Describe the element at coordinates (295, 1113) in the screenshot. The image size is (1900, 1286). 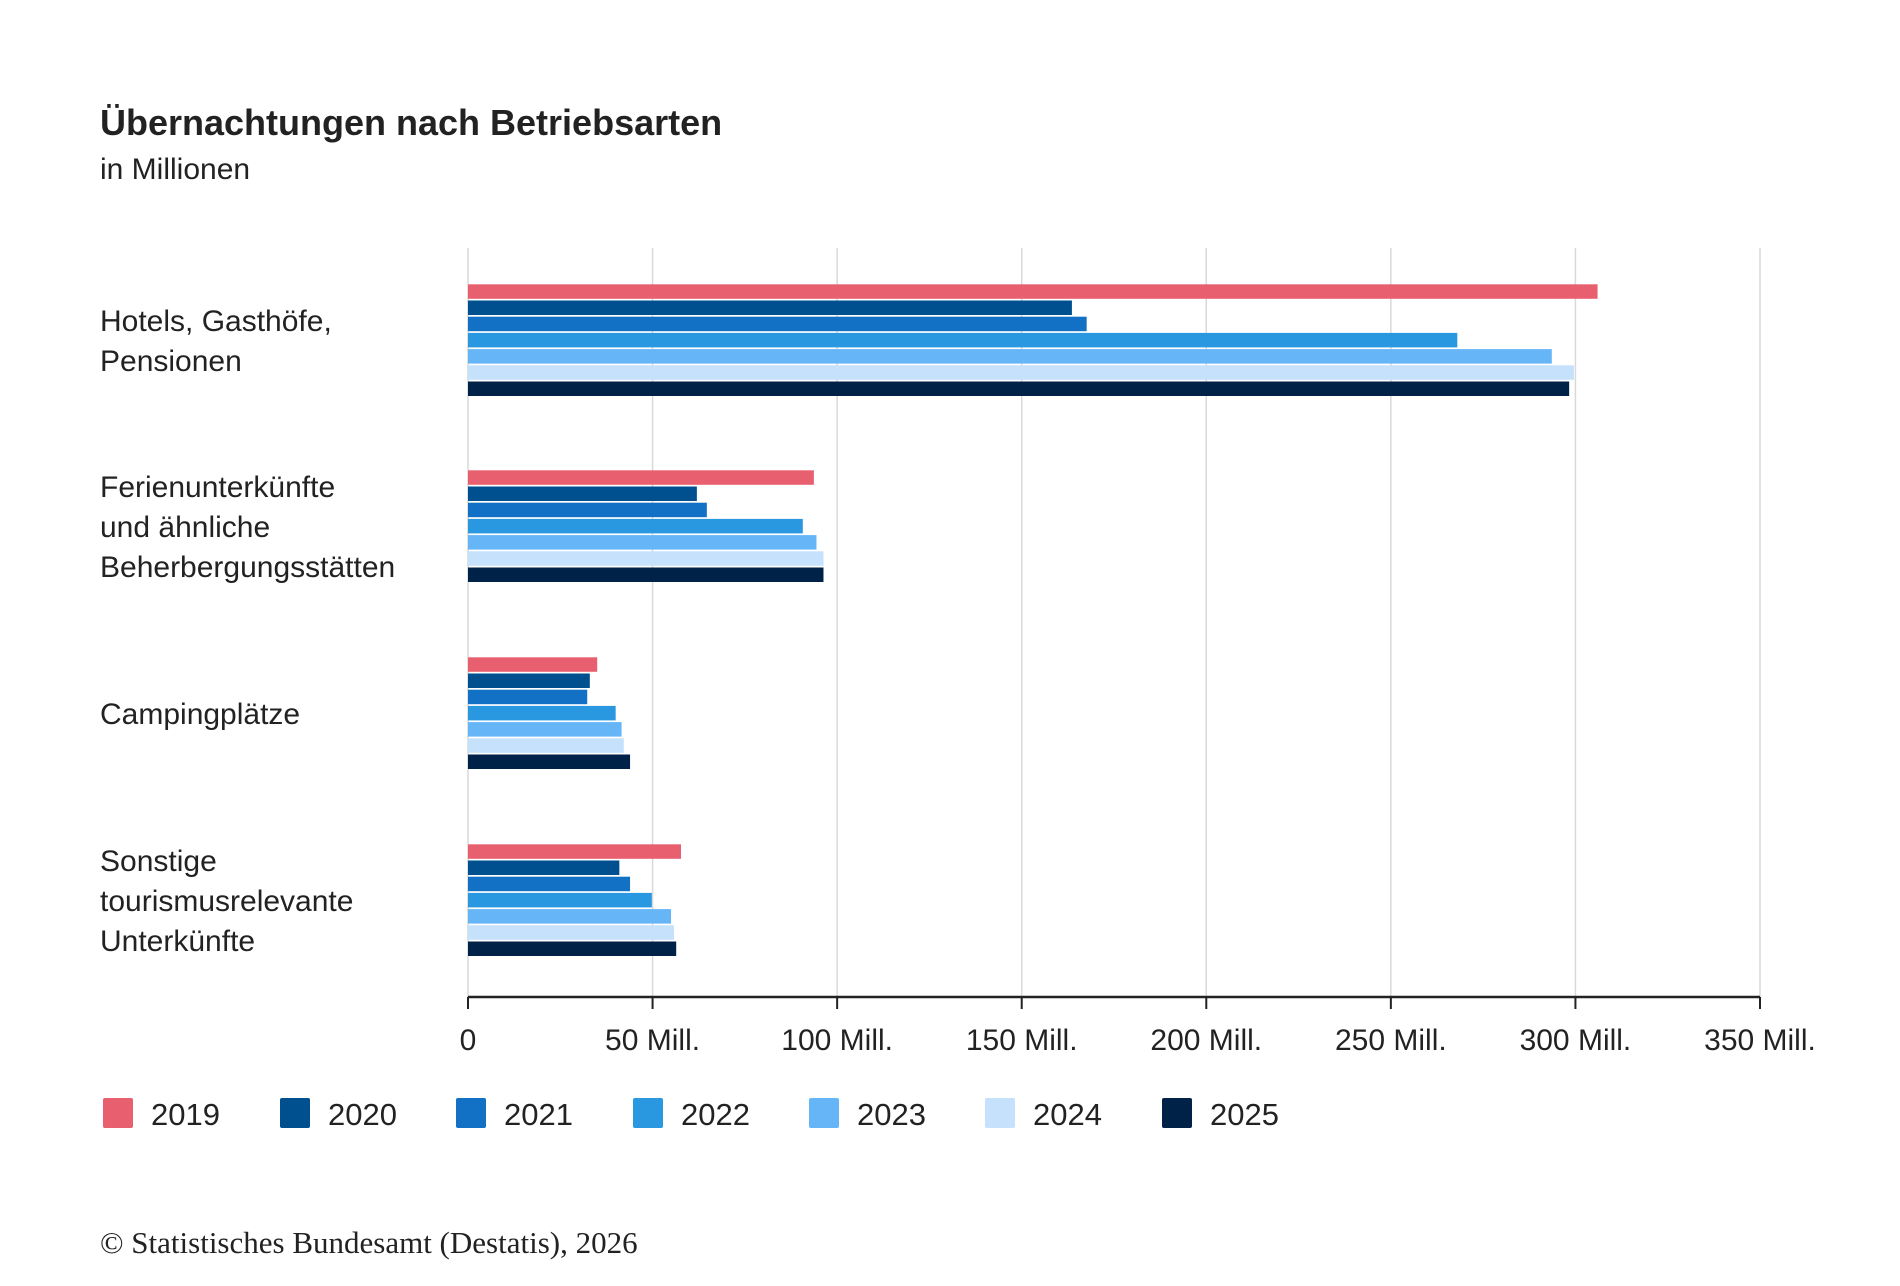
I see `legend-swatch-2020` at that location.